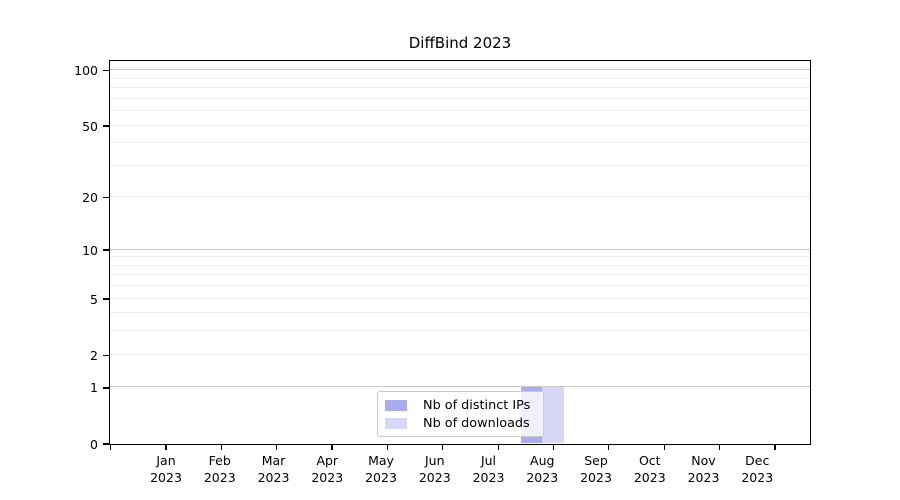  Describe the element at coordinates (553, 414) in the screenshot. I see `bar-downloads-aug-2023` at that location.